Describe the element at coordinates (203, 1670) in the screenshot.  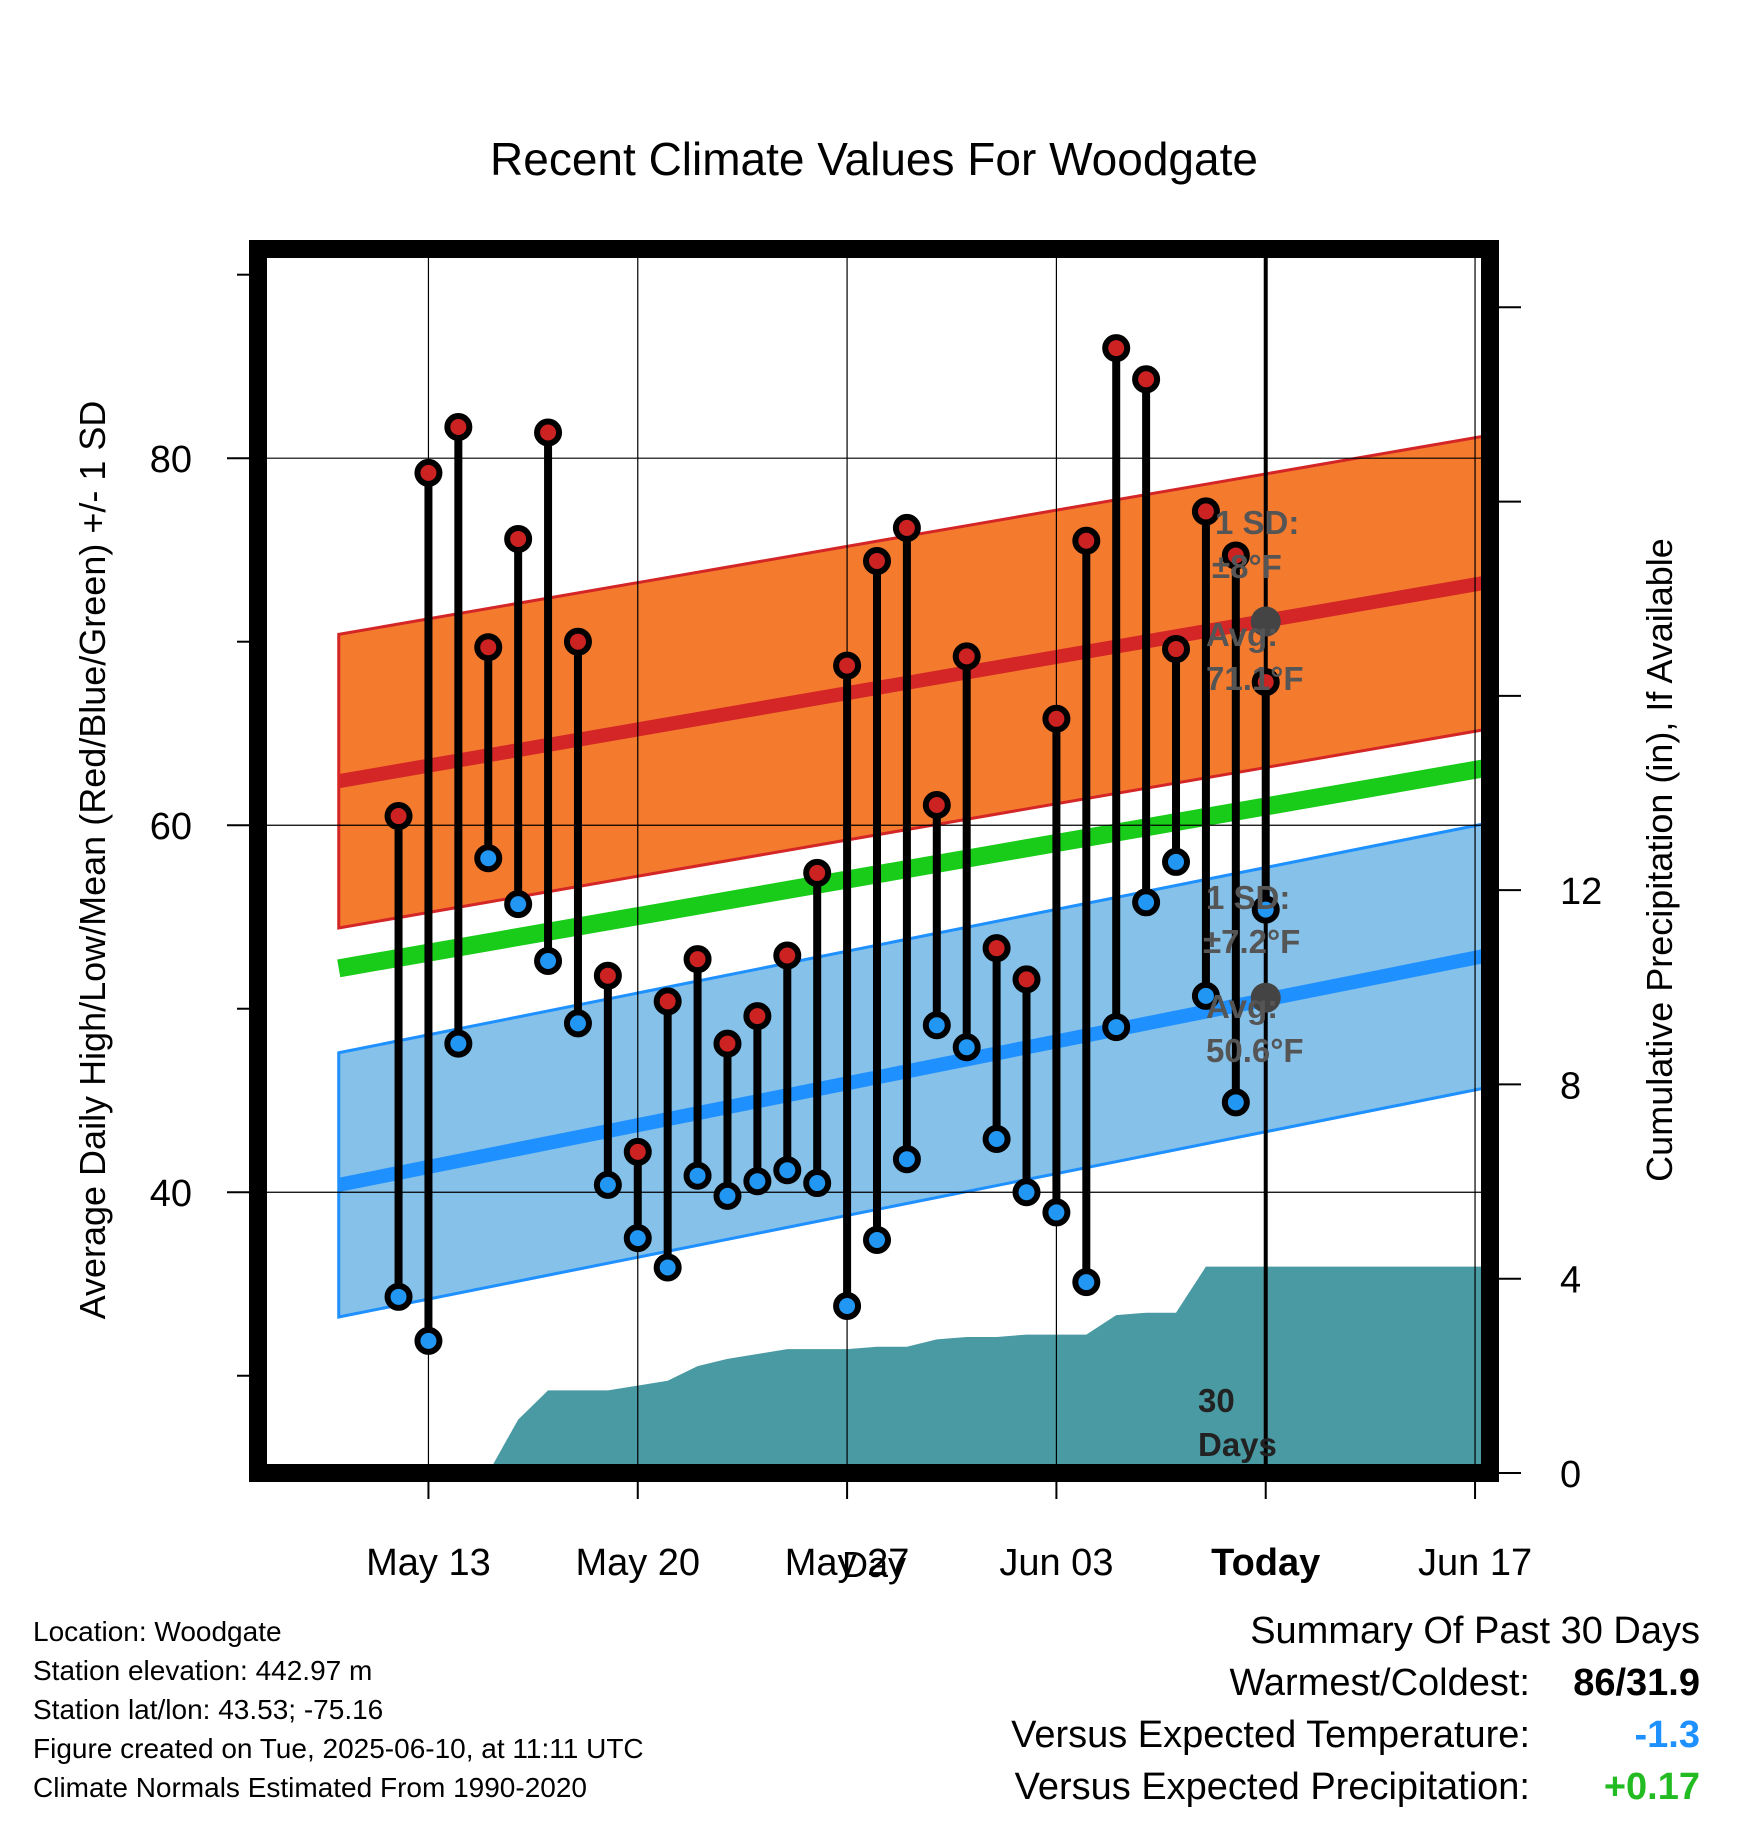
I see `elevation-text: Station elevation: 442.97 m` at that location.